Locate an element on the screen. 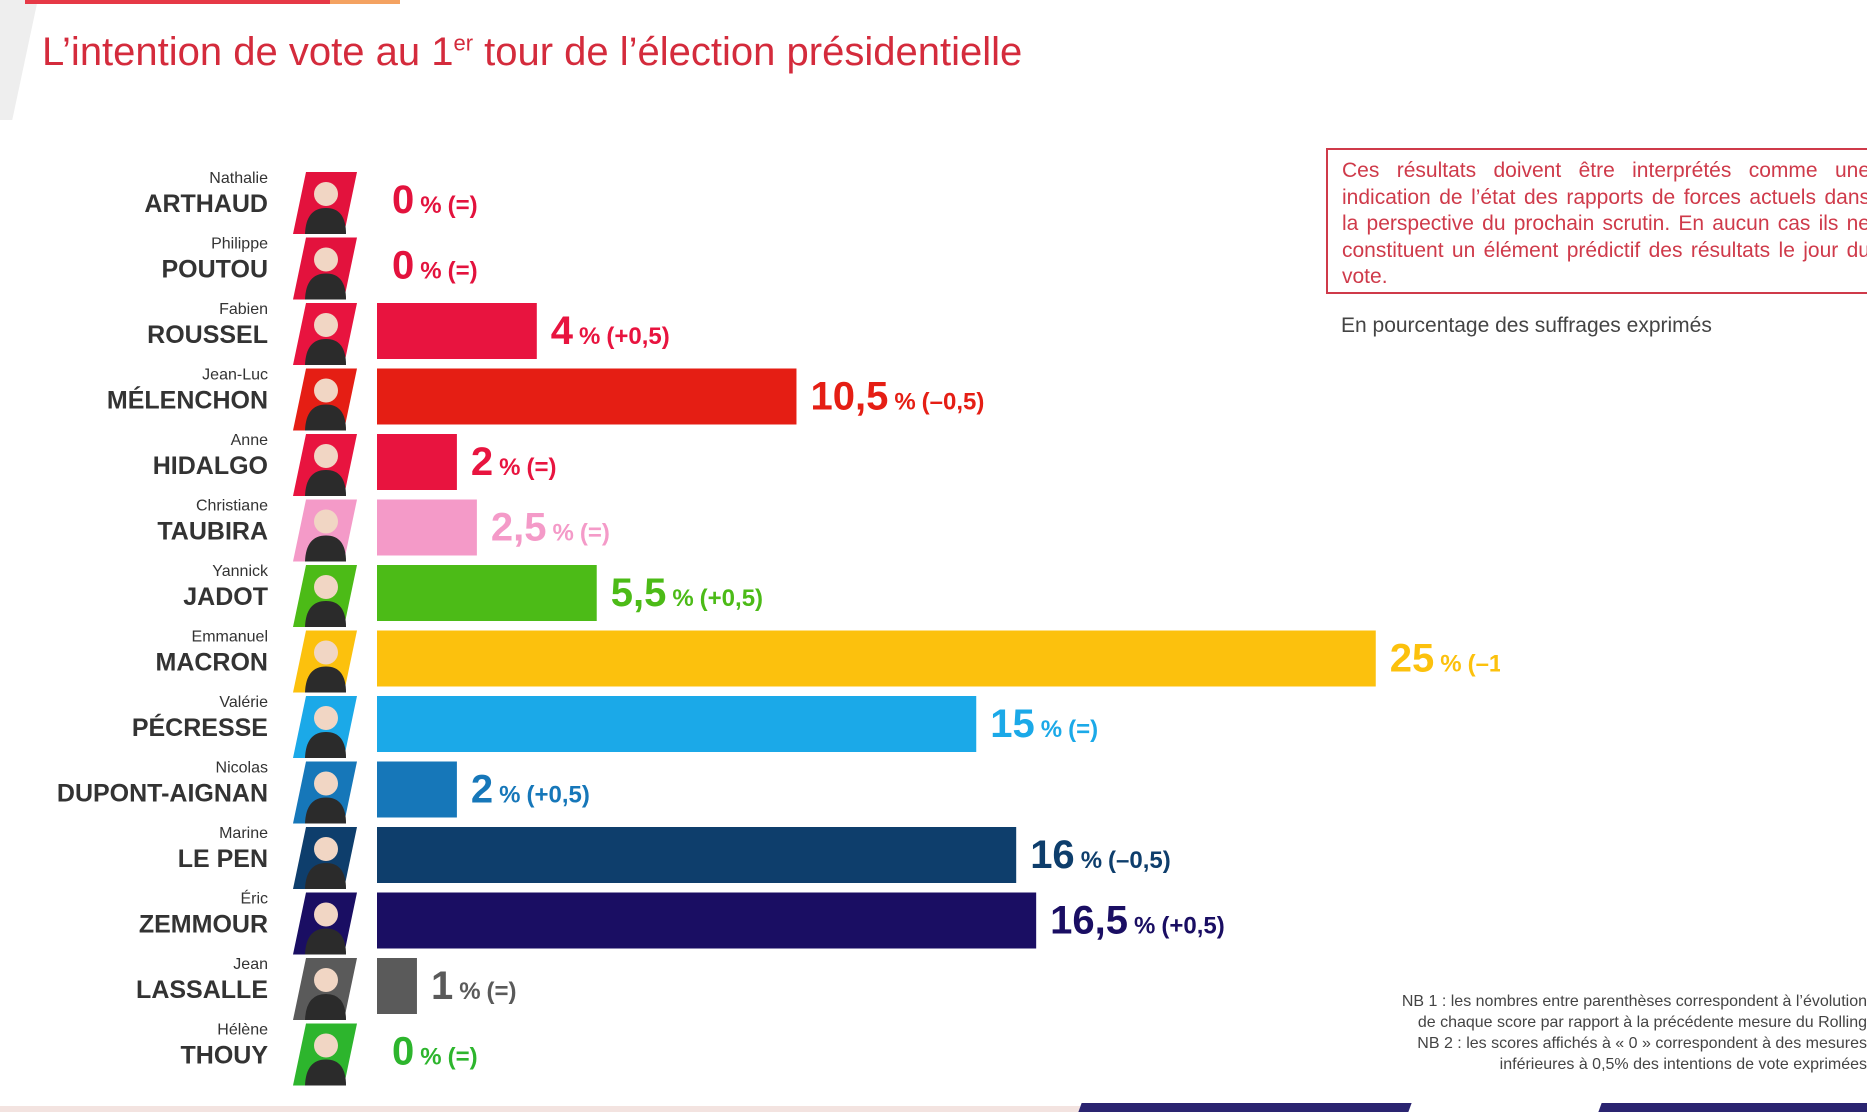  bar-row: Valérie PÉCRESSE 15% (=) is located at coordinates (615, 726).